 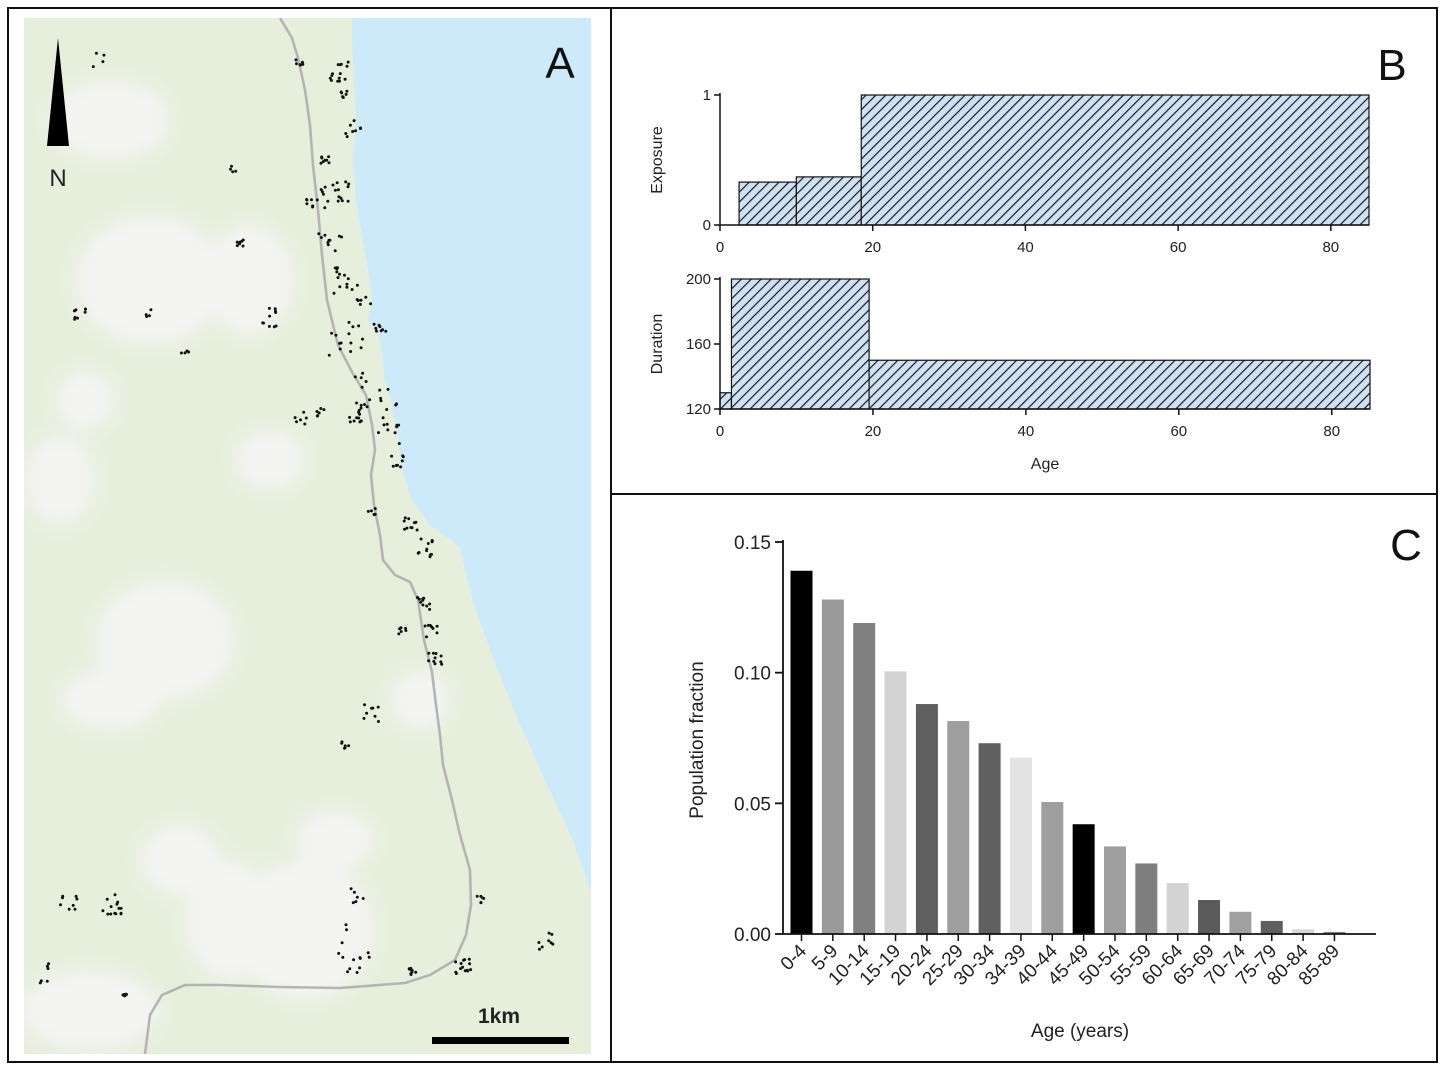 I want to click on exposure-y-label: Exposure, so click(x=657, y=160).